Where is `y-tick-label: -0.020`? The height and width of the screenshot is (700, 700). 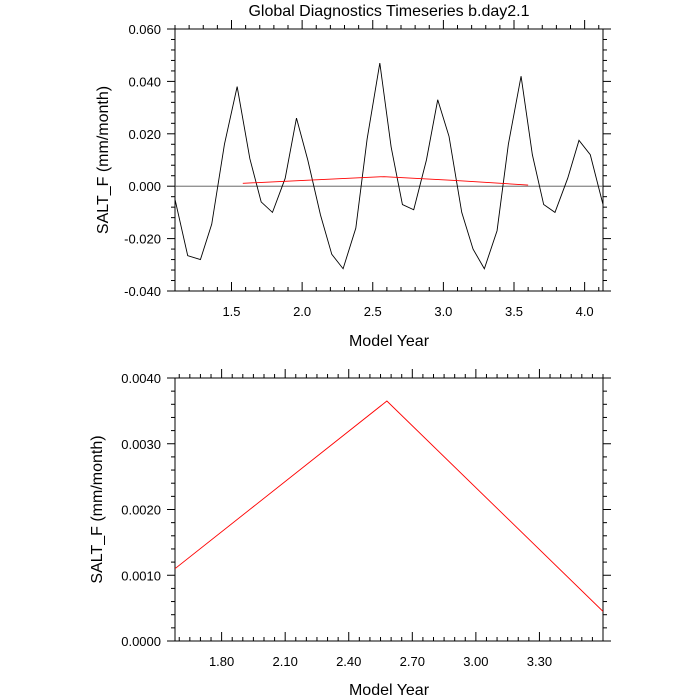 y-tick-label: -0.020 is located at coordinates (142, 239).